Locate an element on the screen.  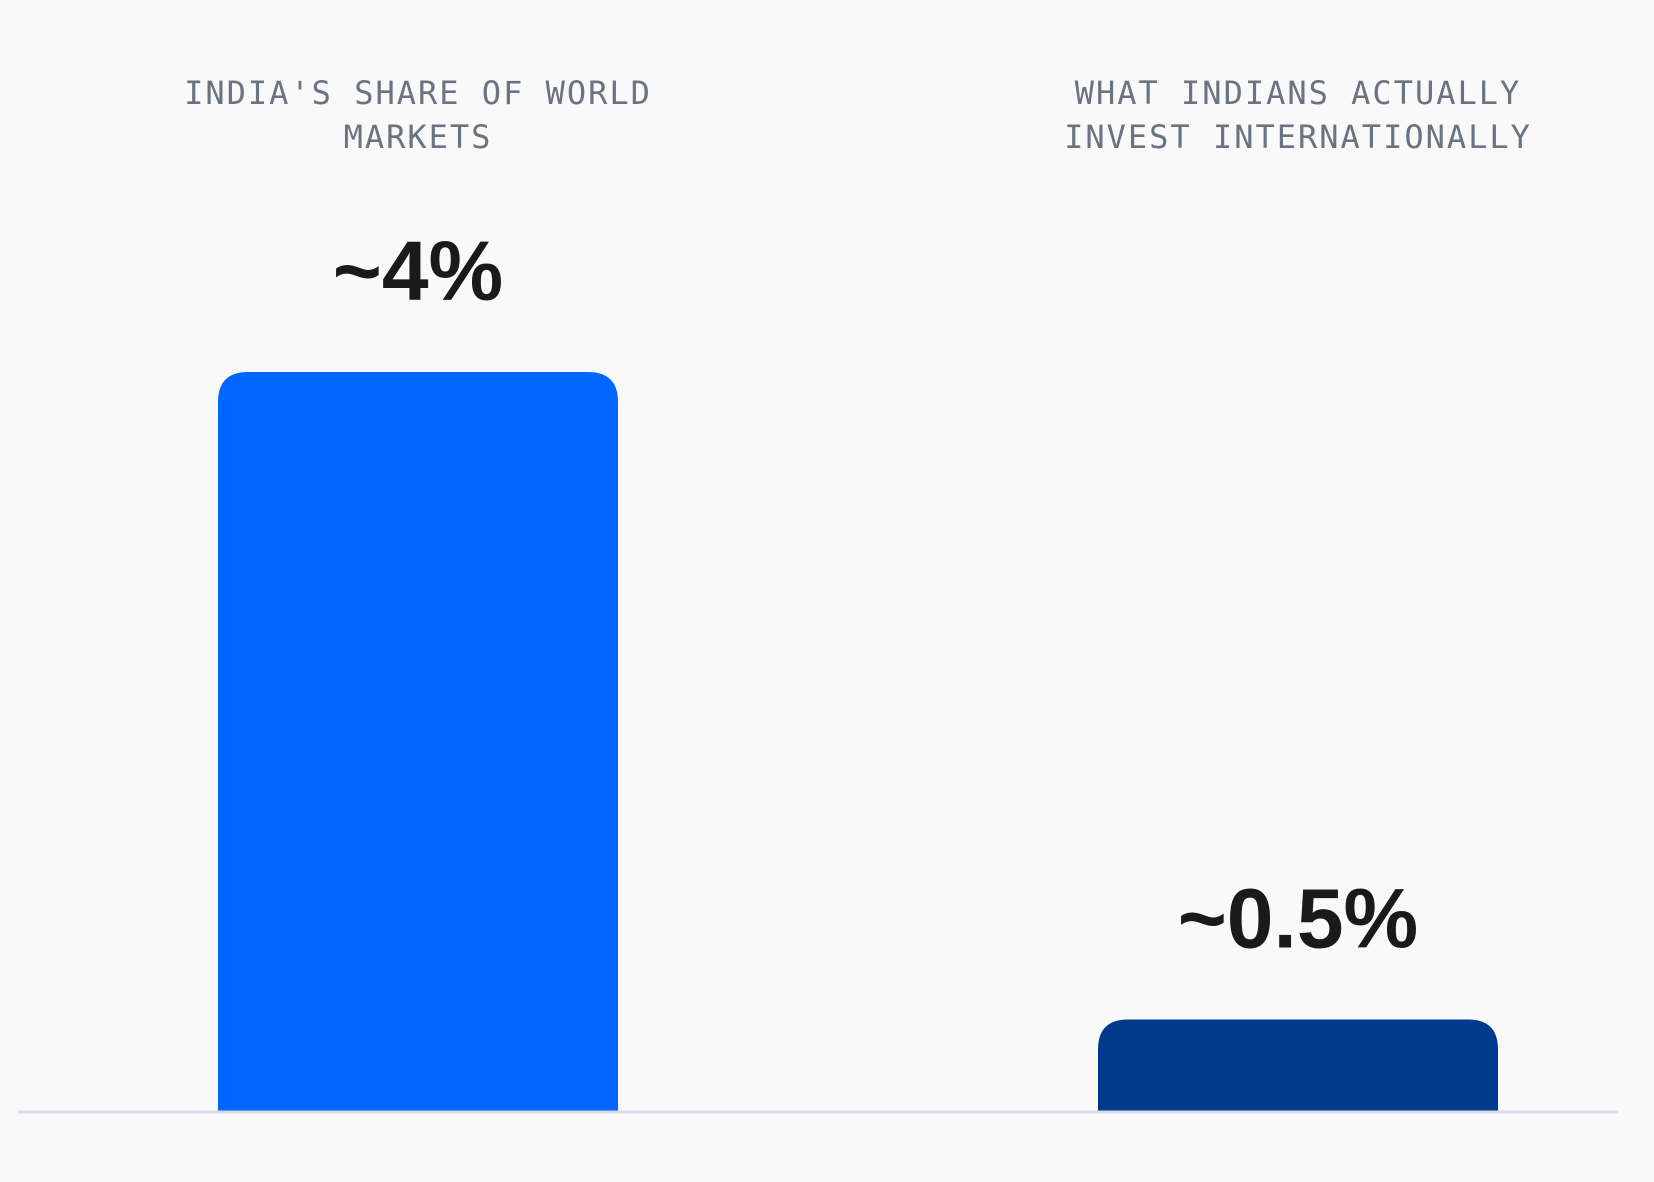
value-label-2: ~0.5% is located at coordinates (1298, 919).